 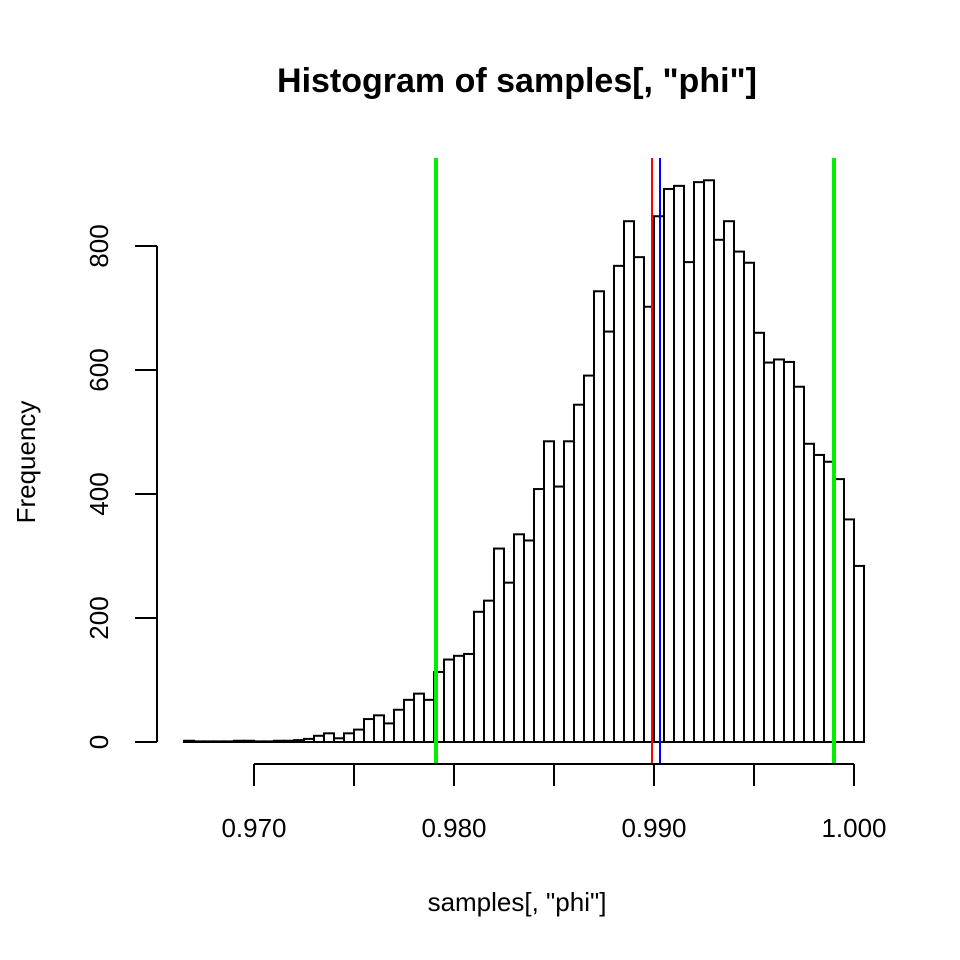 I want to click on y-tick-label: 200, so click(x=99, y=617).